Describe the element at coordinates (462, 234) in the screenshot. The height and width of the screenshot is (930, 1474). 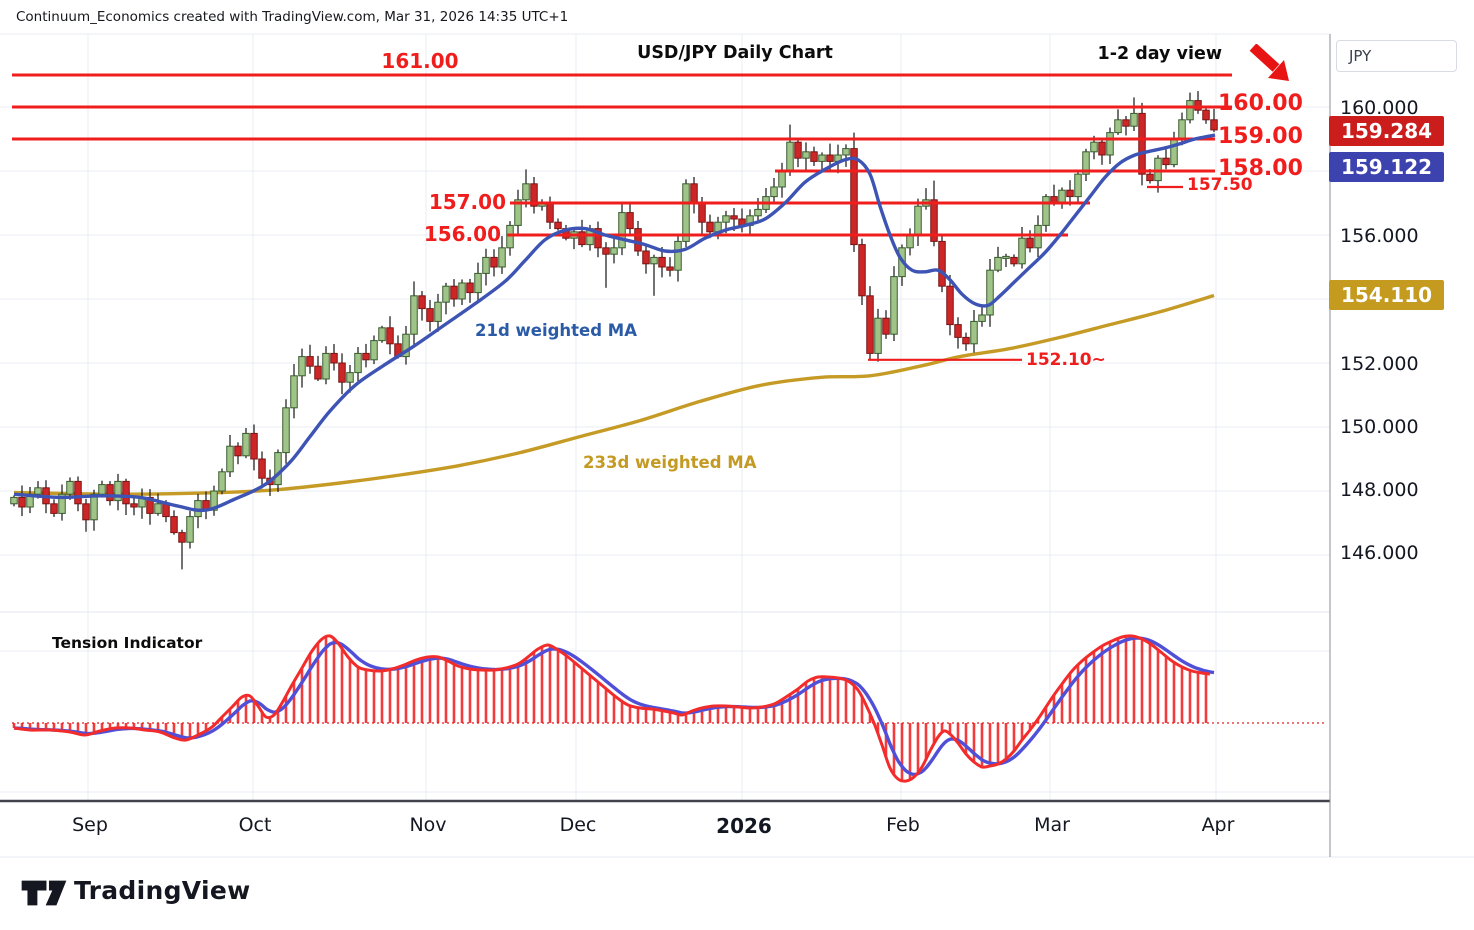
I see `level-label-156: 156.00` at that location.